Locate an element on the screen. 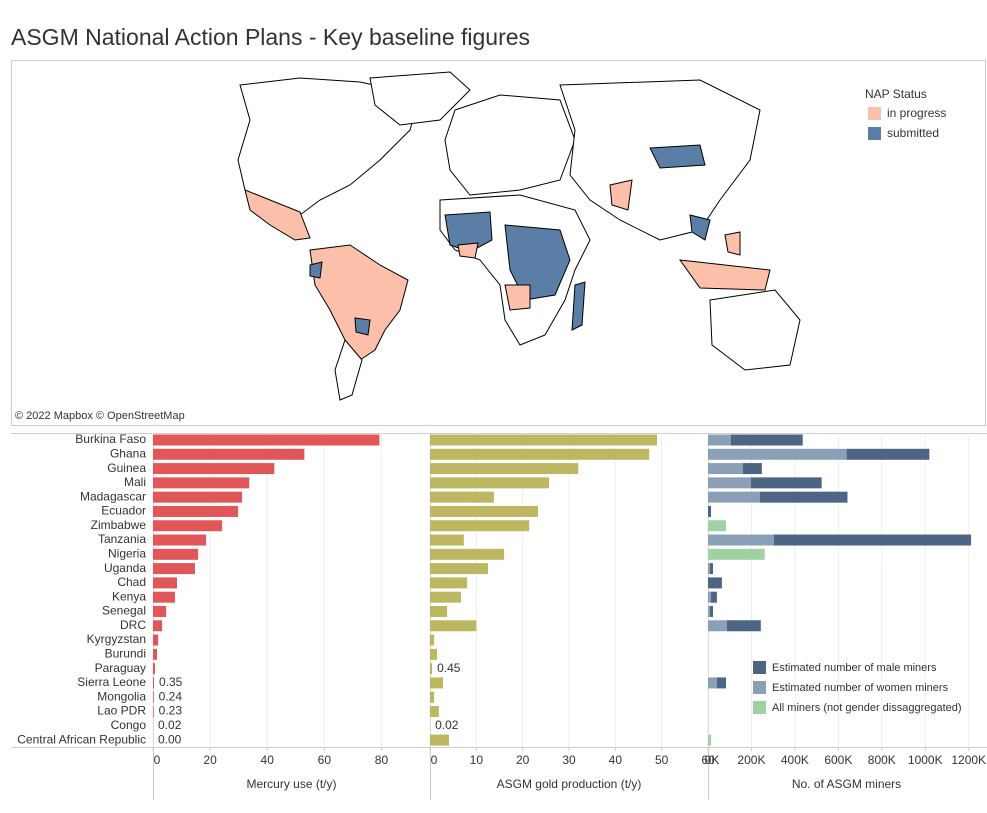 Image resolution: width=987 pixels, height=813 pixels. x-tick-label: 40 is located at coordinates (616, 760).